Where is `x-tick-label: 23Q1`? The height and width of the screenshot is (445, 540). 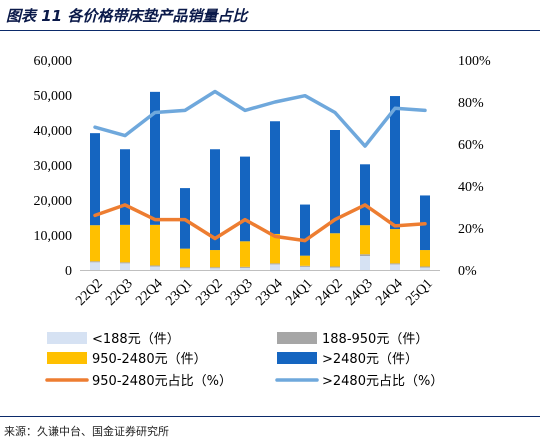
x-tick-label: 23Q1 is located at coordinates (179, 292).